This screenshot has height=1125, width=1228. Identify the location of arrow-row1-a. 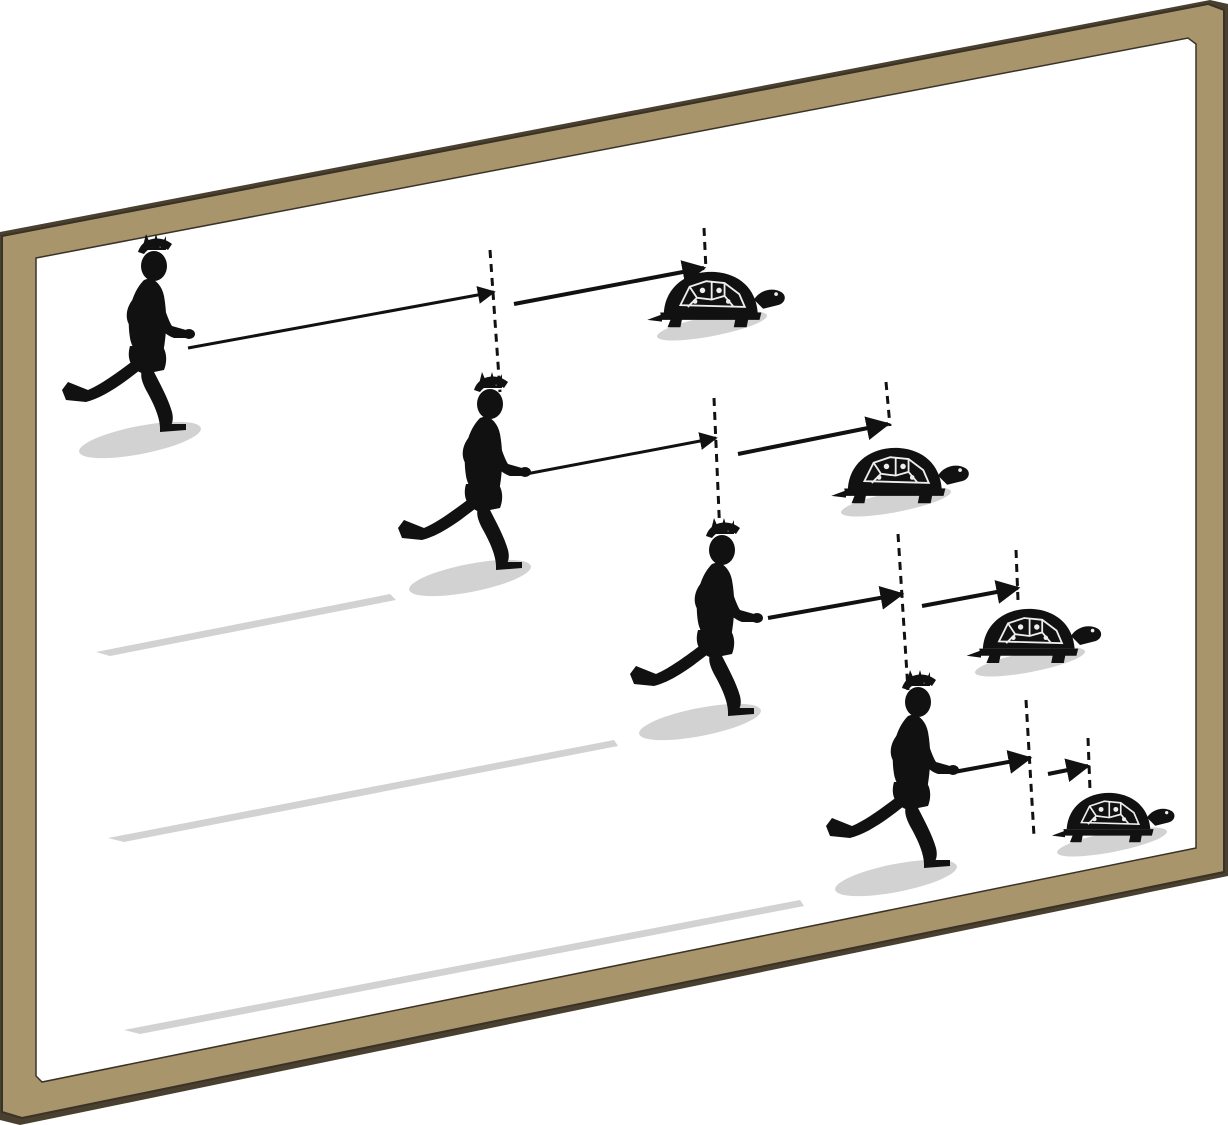
(341, 318).